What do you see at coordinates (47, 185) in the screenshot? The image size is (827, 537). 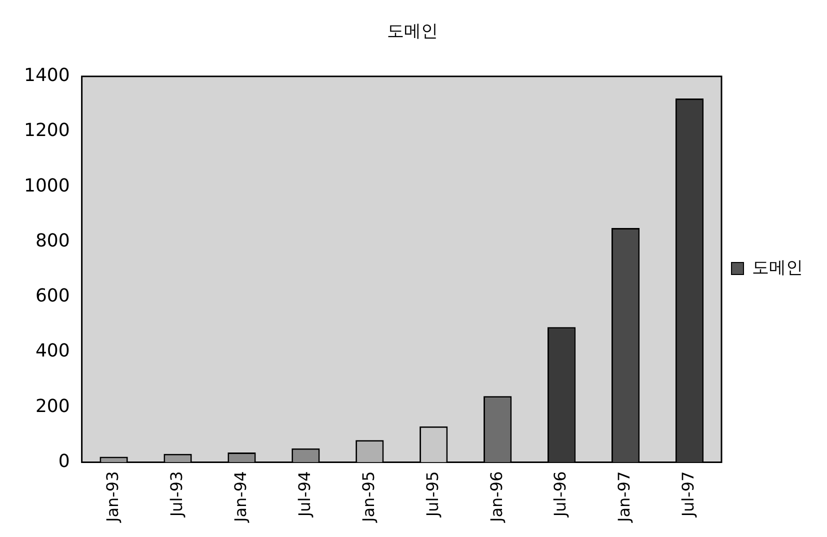 I see `y-tick-label: 1000` at bounding box center [47, 185].